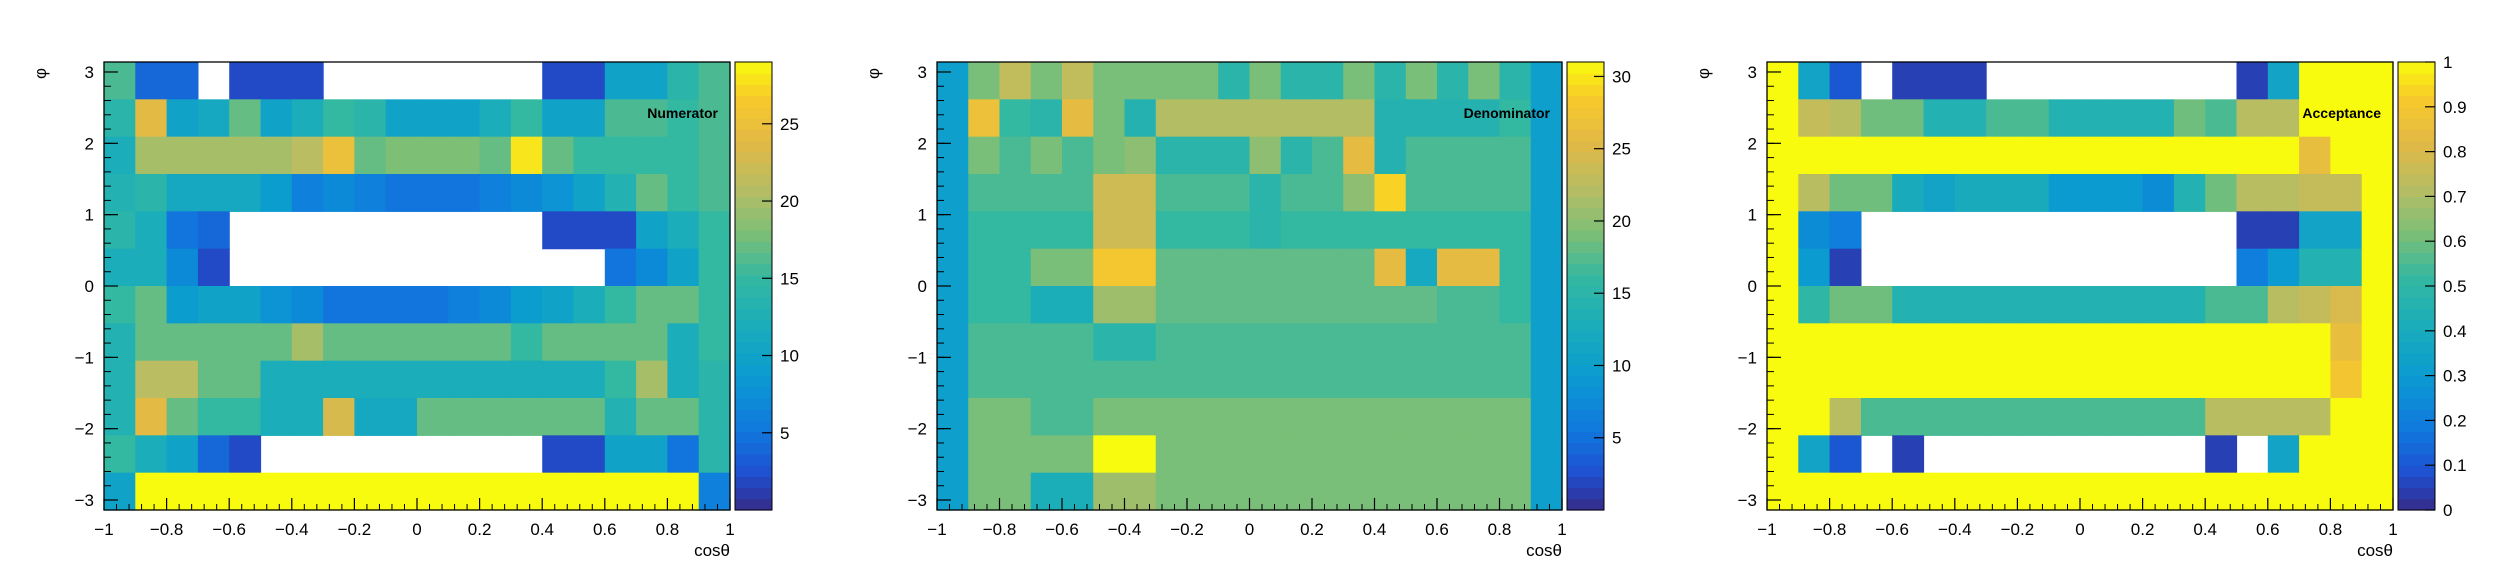 The image size is (2496, 572). What do you see at coordinates (1544, 550) in the screenshot?
I see `x-axis-title: cosθ` at bounding box center [1544, 550].